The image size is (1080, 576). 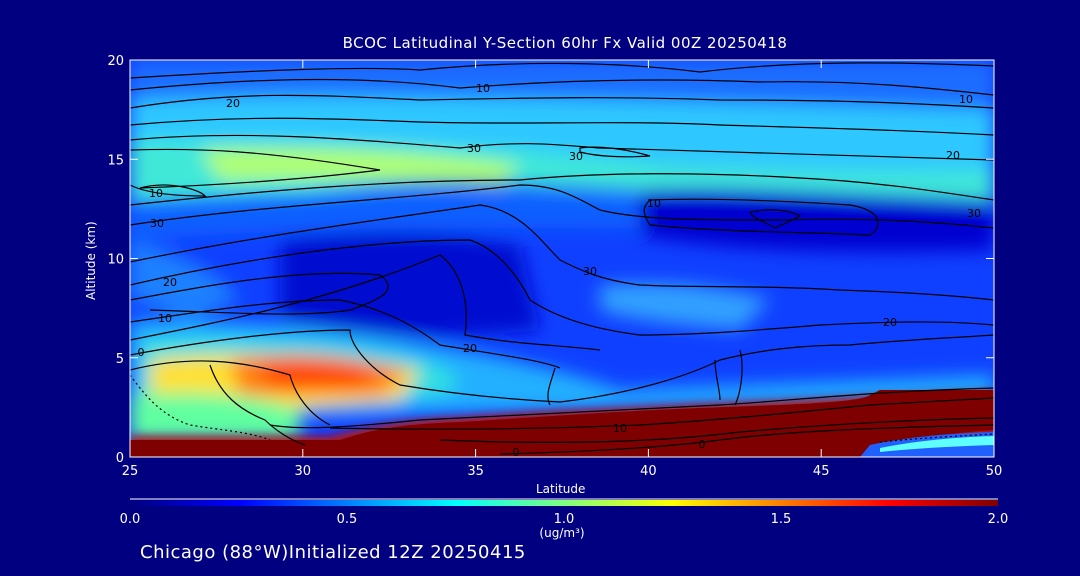 What do you see at coordinates (998, 519) in the screenshot?
I see `colorbar-tick-label: 2.0` at bounding box center [998, 519].